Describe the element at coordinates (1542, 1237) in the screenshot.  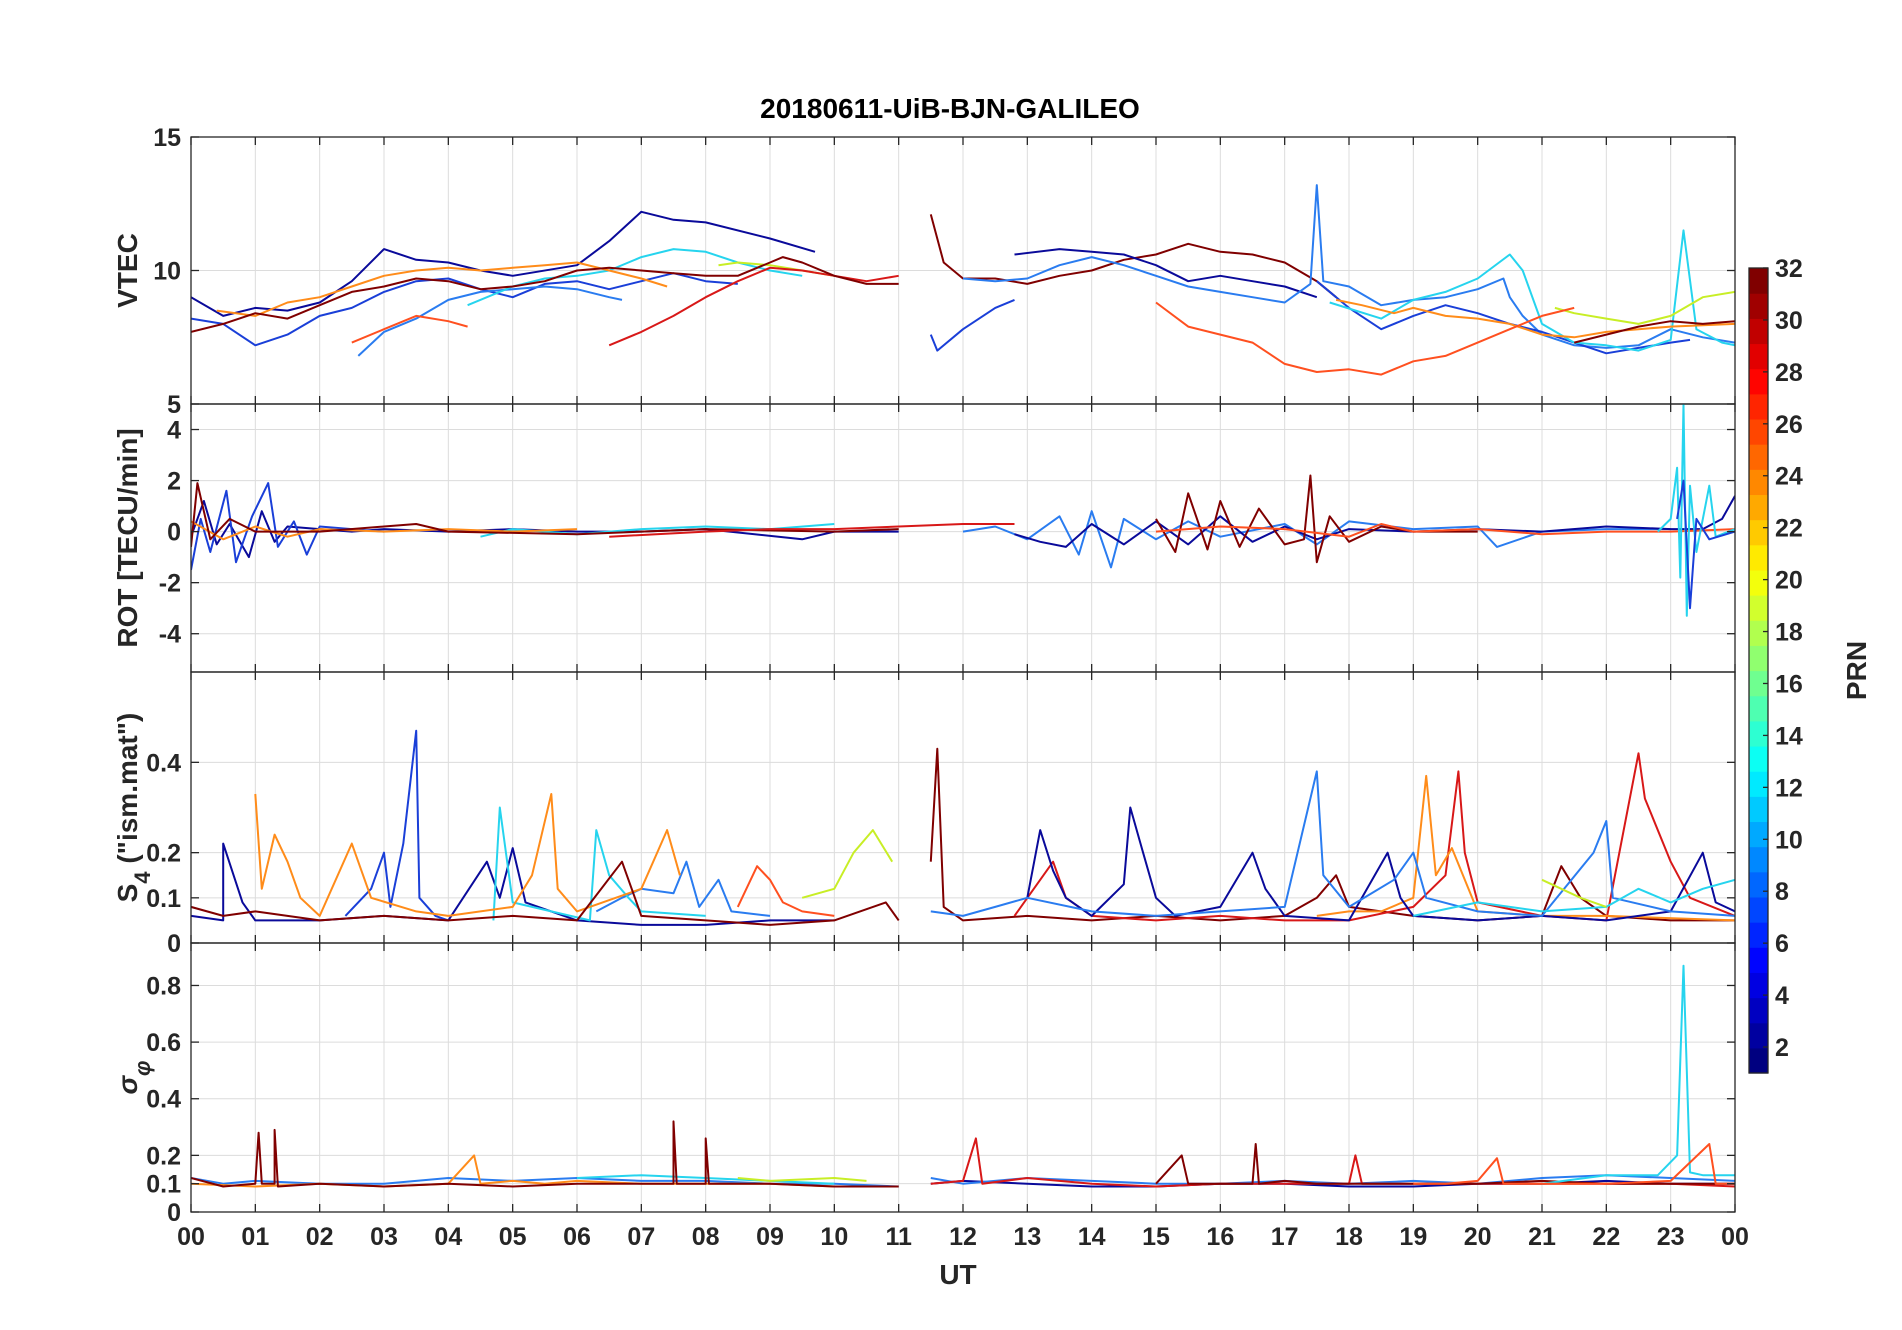
I see `x-tick-label: 21` at that location.